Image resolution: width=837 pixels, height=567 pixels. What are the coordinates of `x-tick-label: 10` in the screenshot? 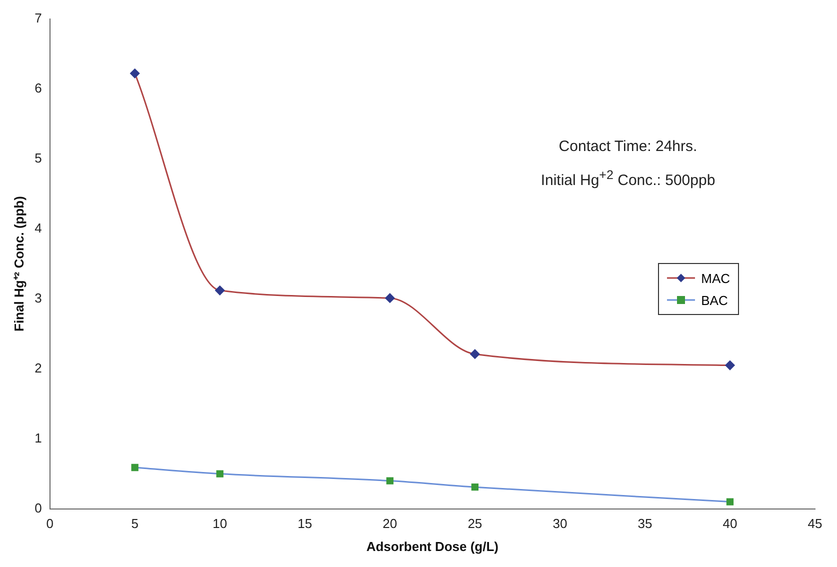 It's located at (220, 524).